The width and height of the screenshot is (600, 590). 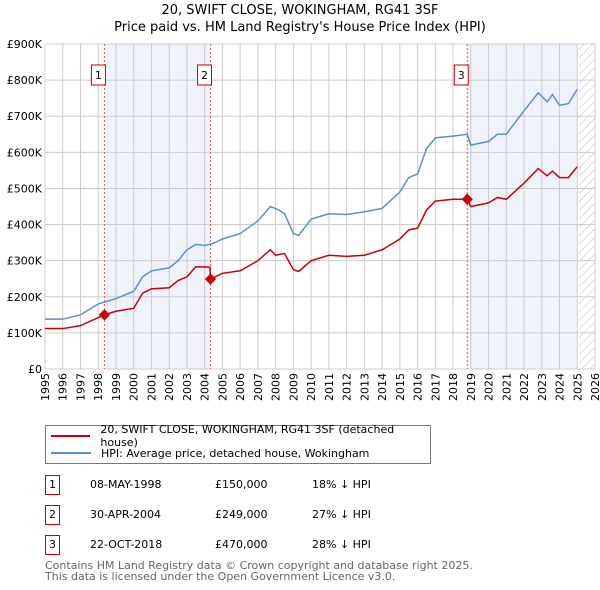 What do you see at coordinates (506, 387) in the screenshot?
I see `x-tick-label: 2021` at bounding box center [506, 387].